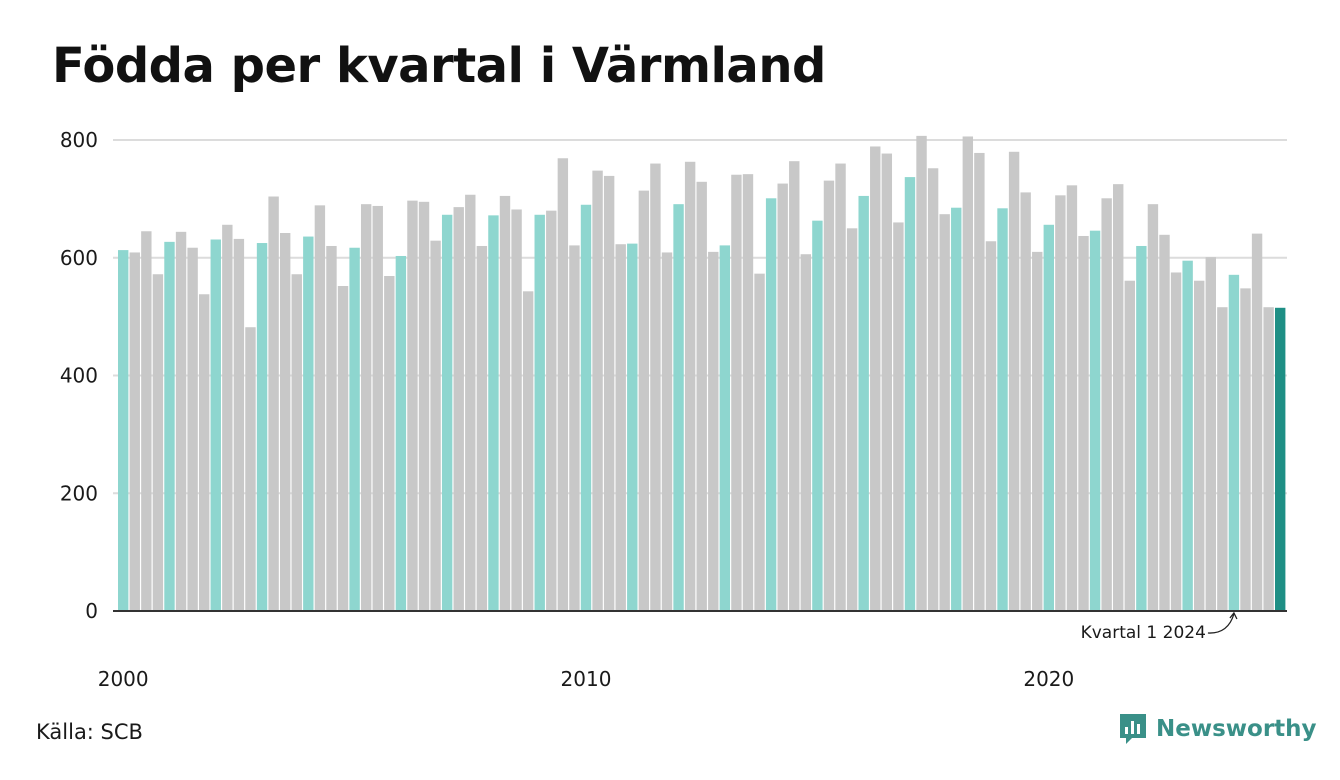  I want to click on annotation-arrow, so click(1221, 623).